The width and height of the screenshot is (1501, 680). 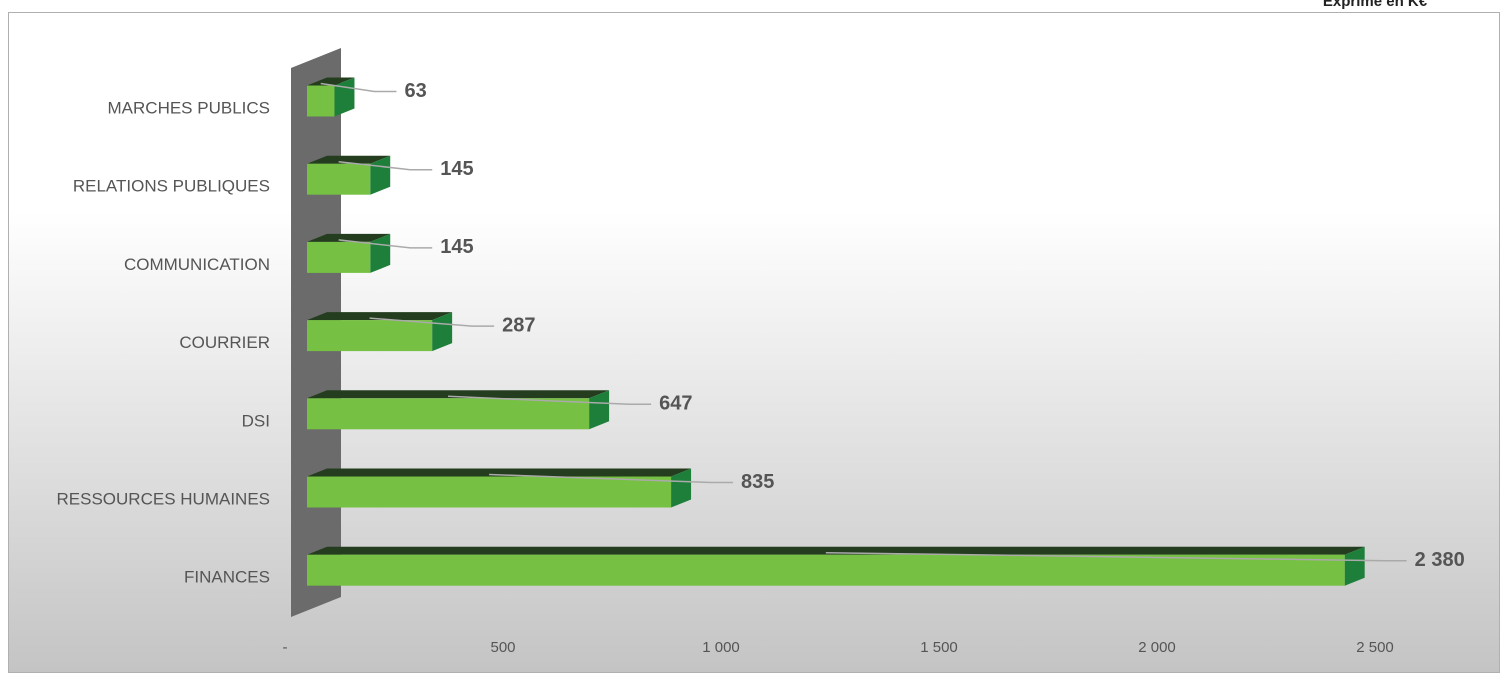 What do you see at coordinates (227, 577) in the screenshot?
I see `y-tick-label: FINANCES` at bounding box center [227, 577].